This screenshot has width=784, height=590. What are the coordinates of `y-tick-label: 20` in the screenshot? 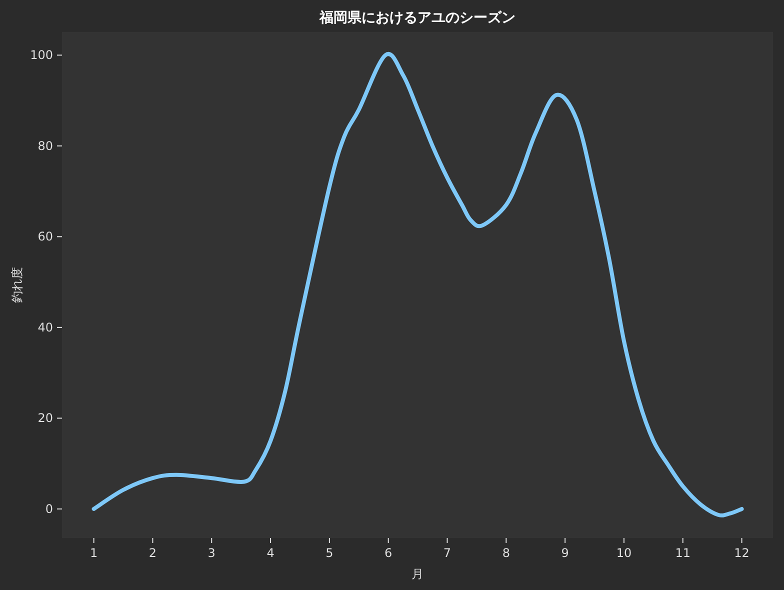 It's located at (45, 418).